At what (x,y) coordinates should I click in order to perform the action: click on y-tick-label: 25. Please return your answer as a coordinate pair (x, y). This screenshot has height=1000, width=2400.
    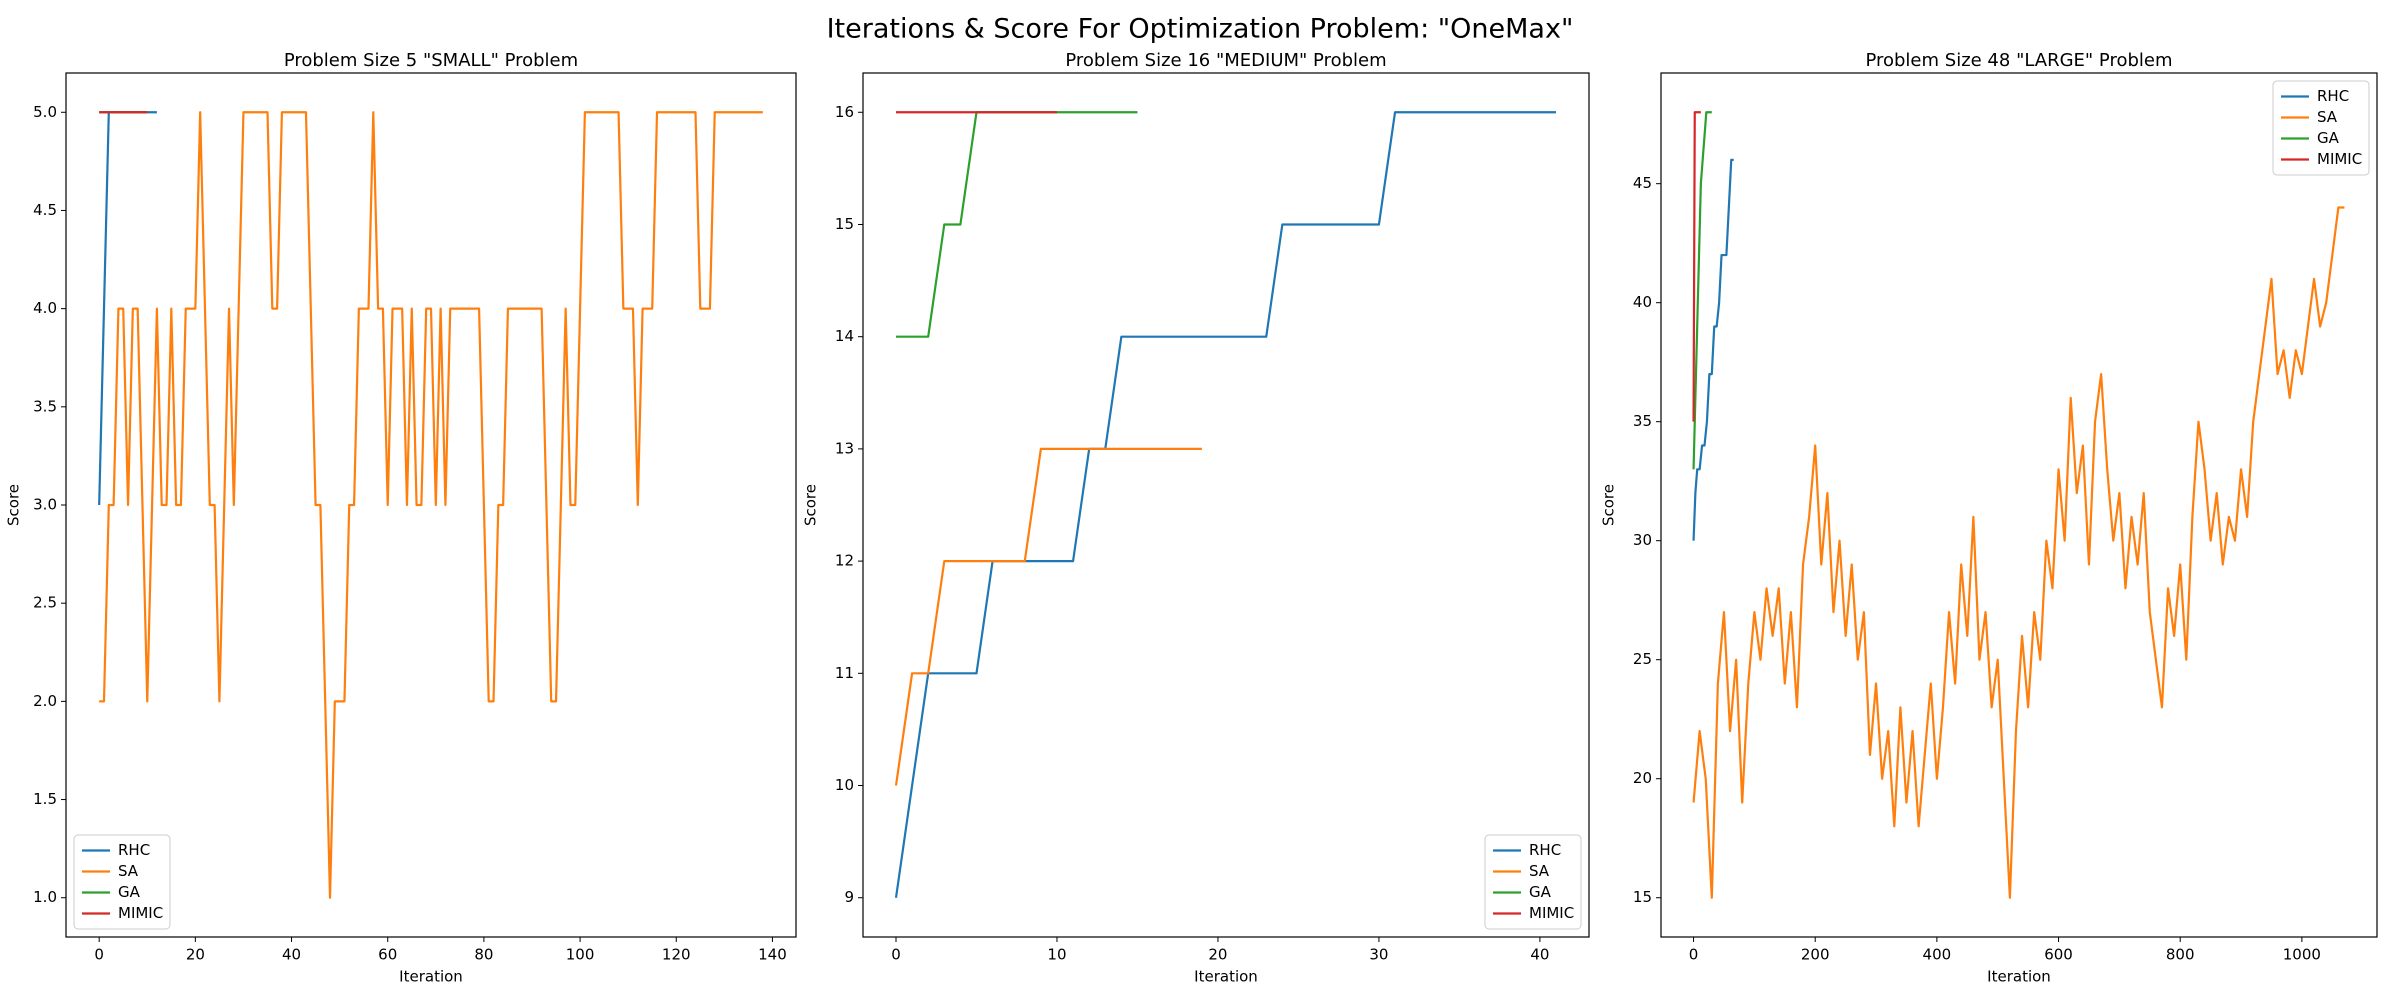
    Looking at the image, I should click on (1642, 659).